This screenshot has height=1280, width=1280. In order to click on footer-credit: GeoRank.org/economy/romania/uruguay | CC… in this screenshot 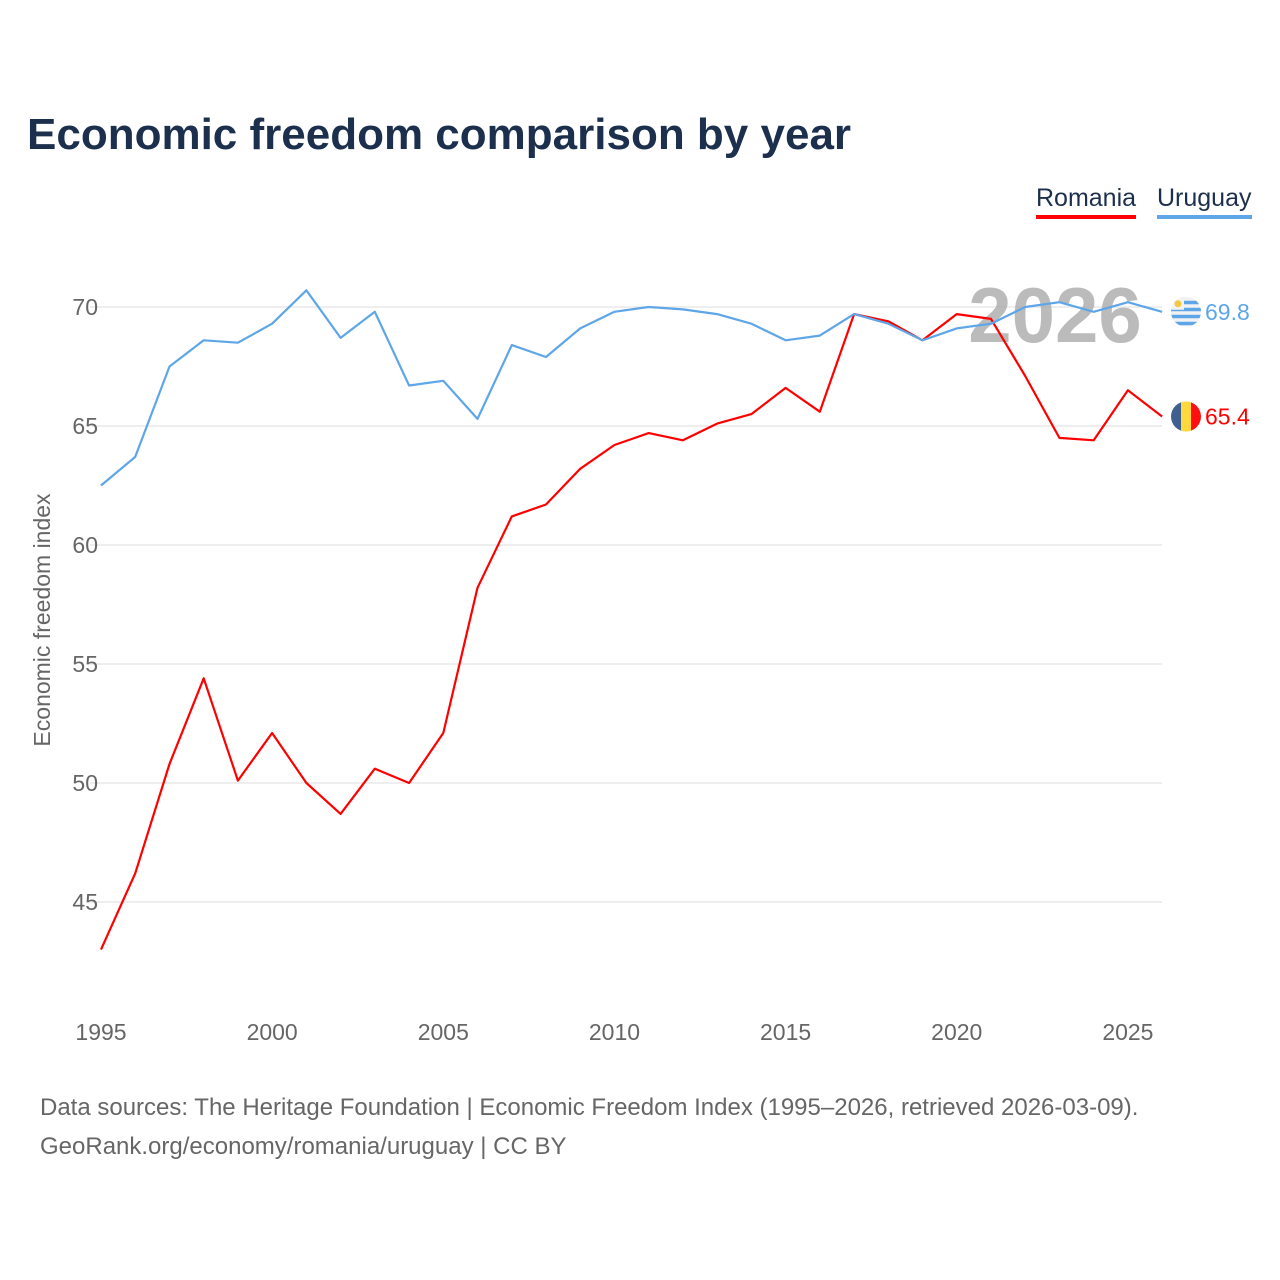, I will do `click(303, 1146)`.